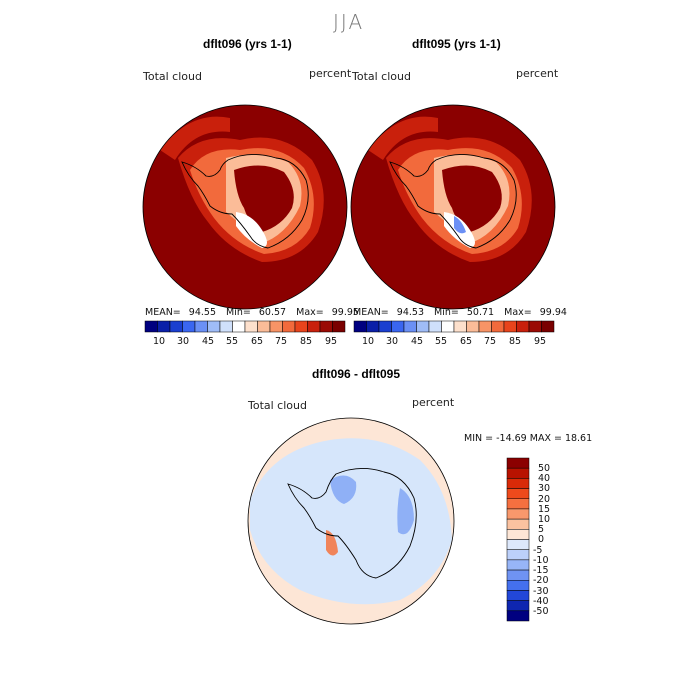 Image resolution: width=700 pixels, height=700 pixels. Describe the element at coordinates (480, 312) in the screenshot. I see `right-min-value: 50.71` at that location.